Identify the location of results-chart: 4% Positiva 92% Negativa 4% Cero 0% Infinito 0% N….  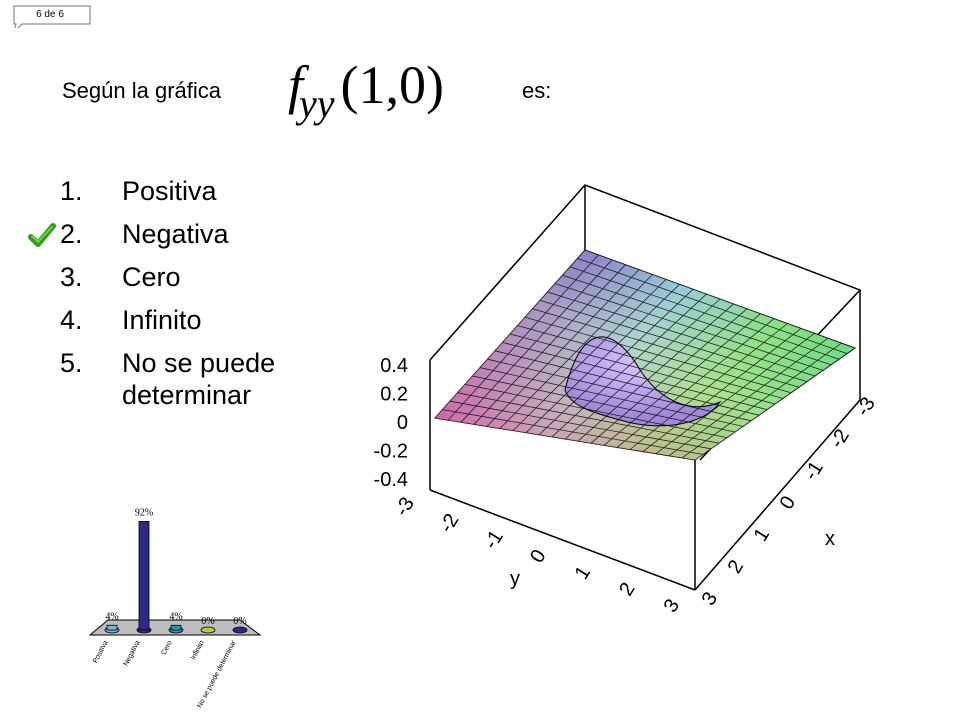
(175, 608).